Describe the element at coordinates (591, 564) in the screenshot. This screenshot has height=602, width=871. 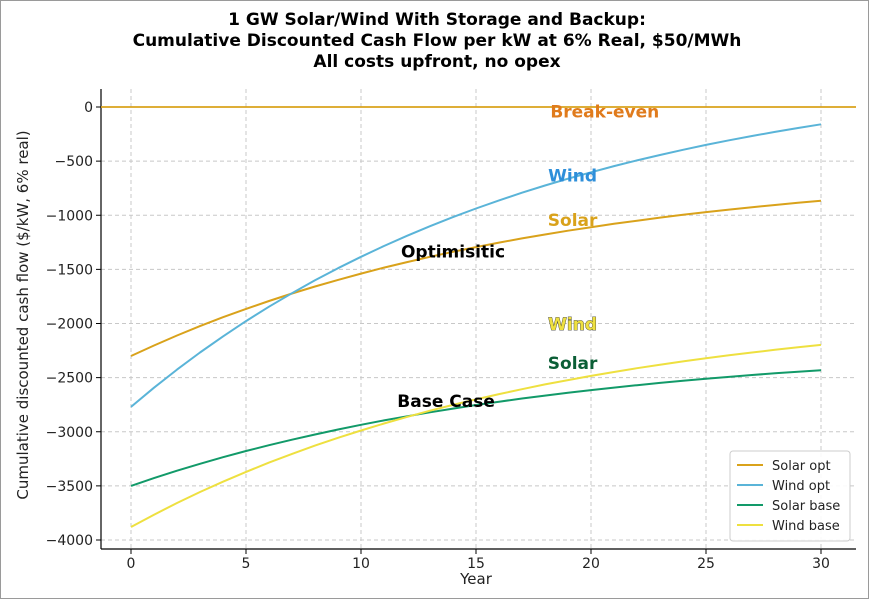
I see `x-tick-label: 20` at that location.